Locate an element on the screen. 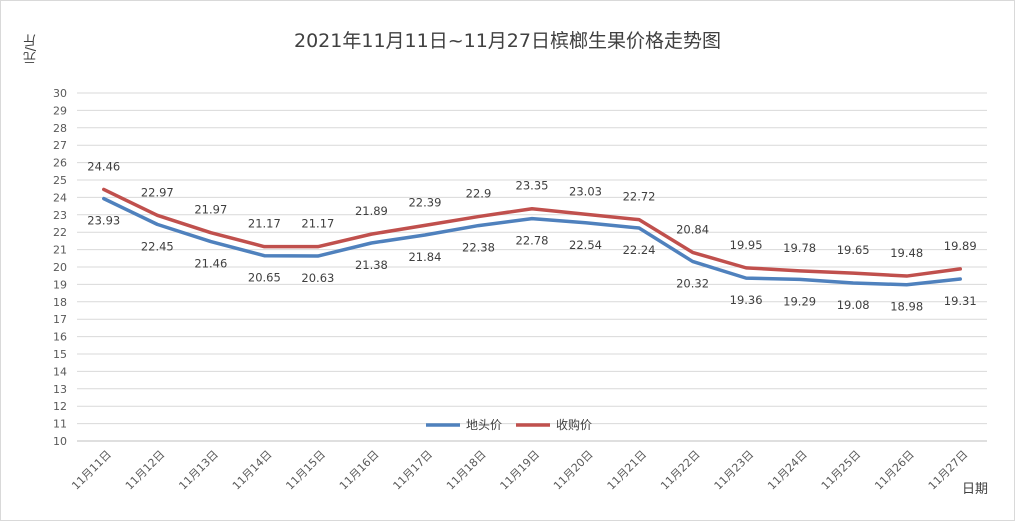 This screenshot has height=521, width=1015. data-label: 22.24 is located at coordinates (639, 250).